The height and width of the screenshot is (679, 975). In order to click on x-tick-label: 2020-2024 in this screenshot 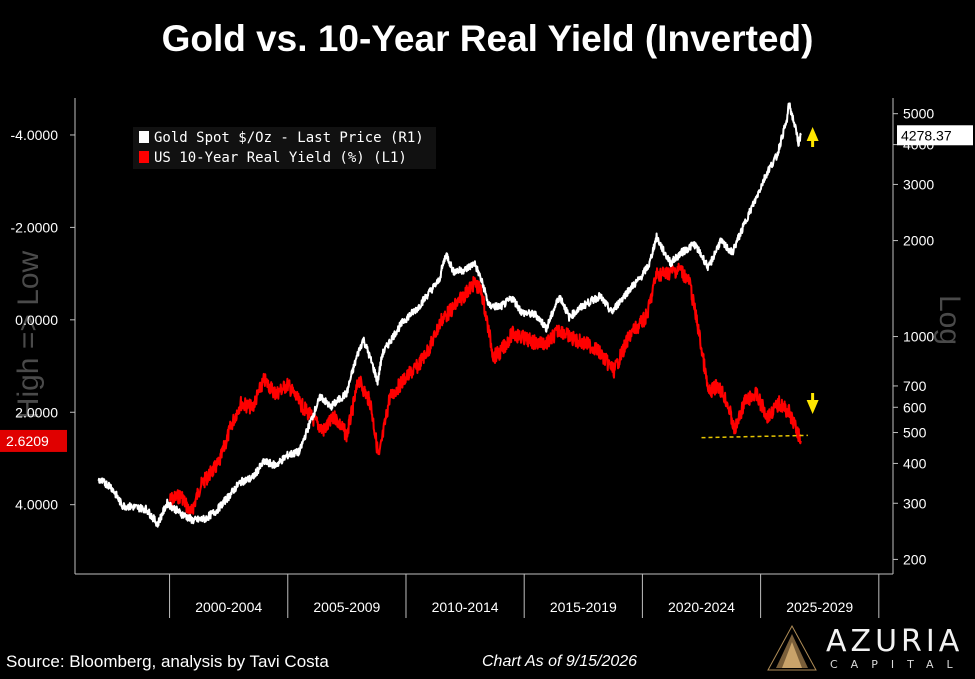, I will do `click(701, 607)`.